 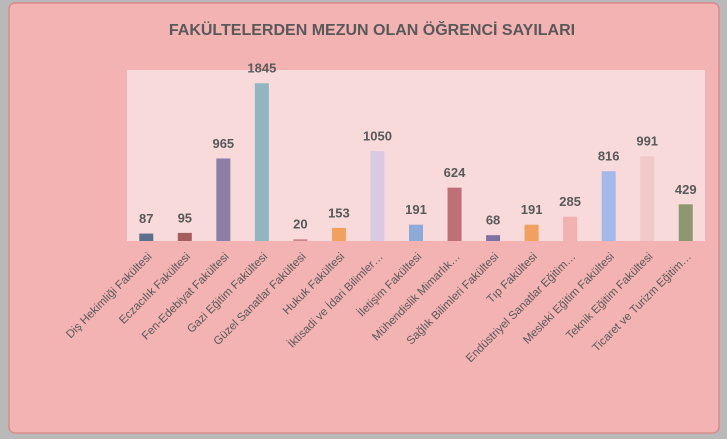 I want to click on value-label: 153, so click(x=339, y=212).